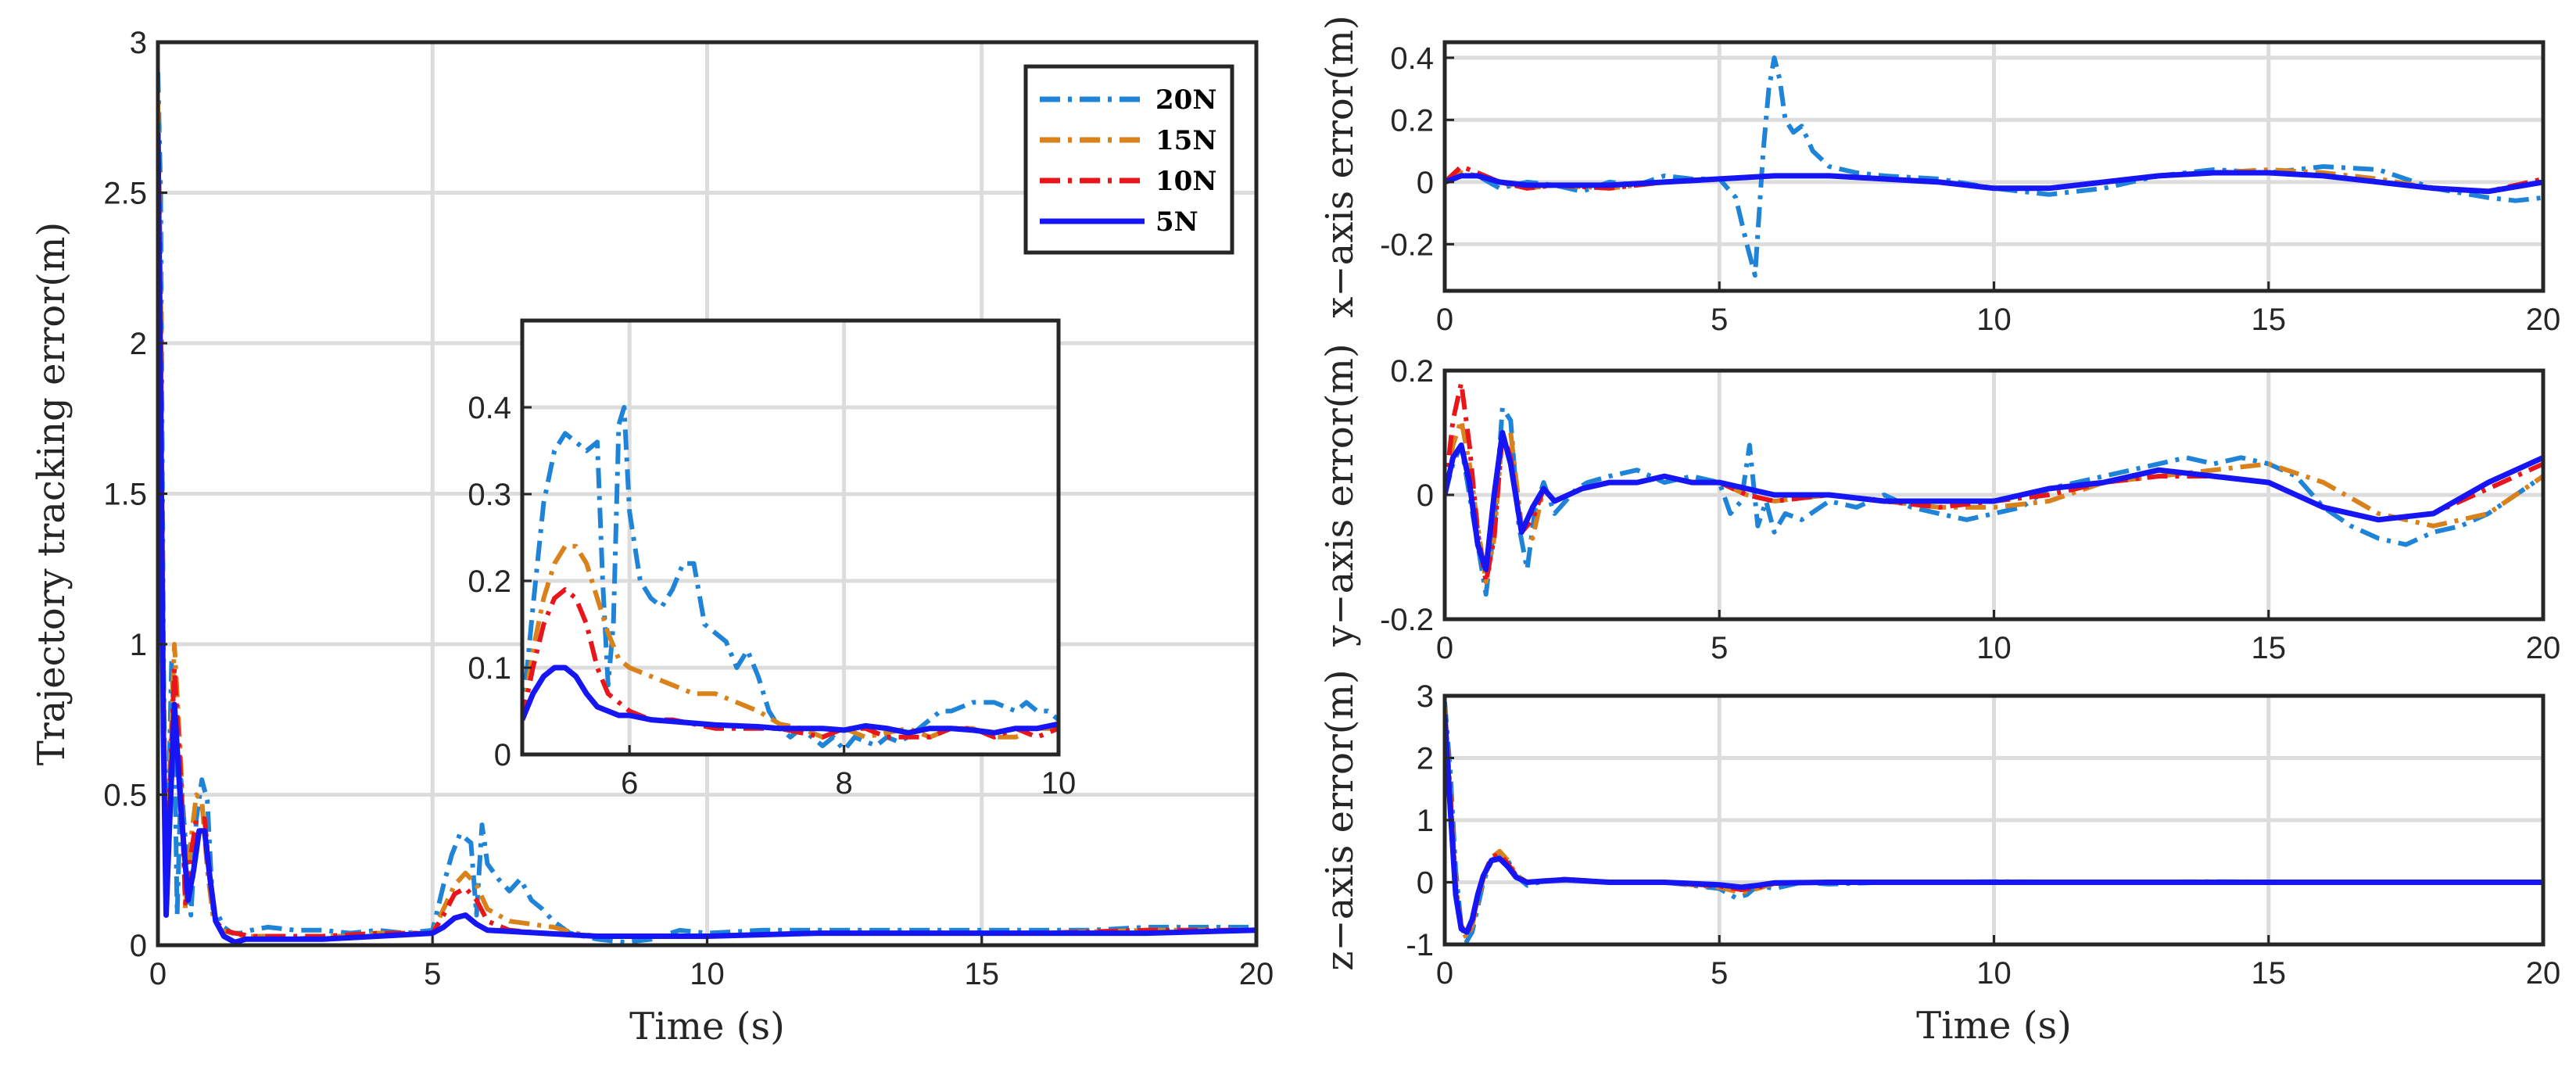  Describe the element at coordinates (1340, 166) in the screenshot. I see `y-axis-label: x−axis error(m)` at that location.